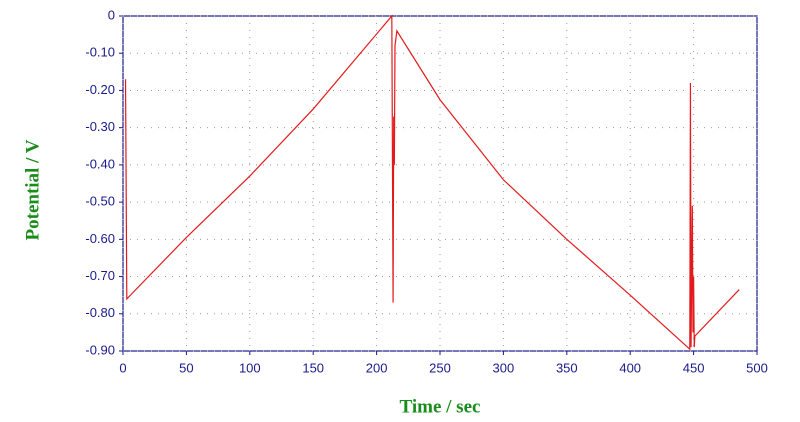 This screenshot has width=800, height=422. Describe the element at coordinates (250, 367) in the screenshot. I see `x-tick-label: 100` at that location.